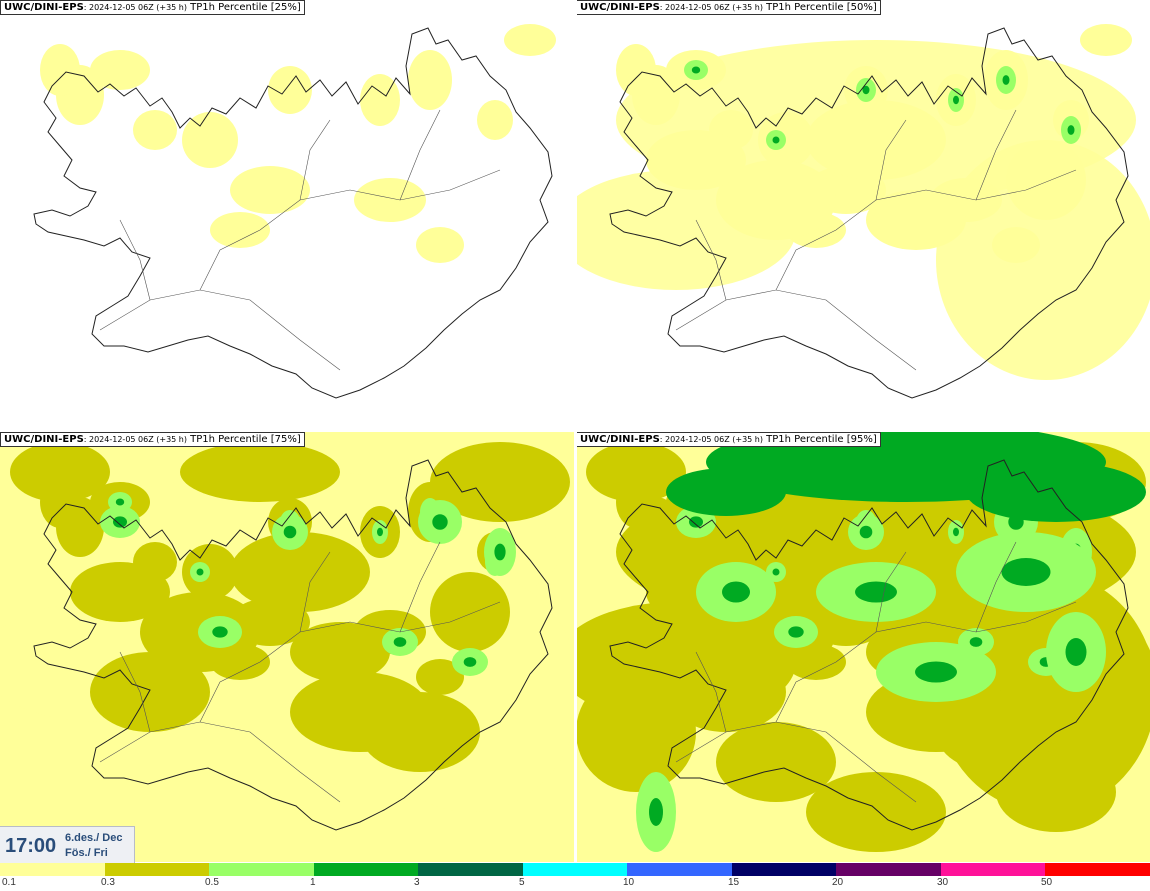  I want to click on product-name: TP1h Percentile [50%], so click(819, 7).